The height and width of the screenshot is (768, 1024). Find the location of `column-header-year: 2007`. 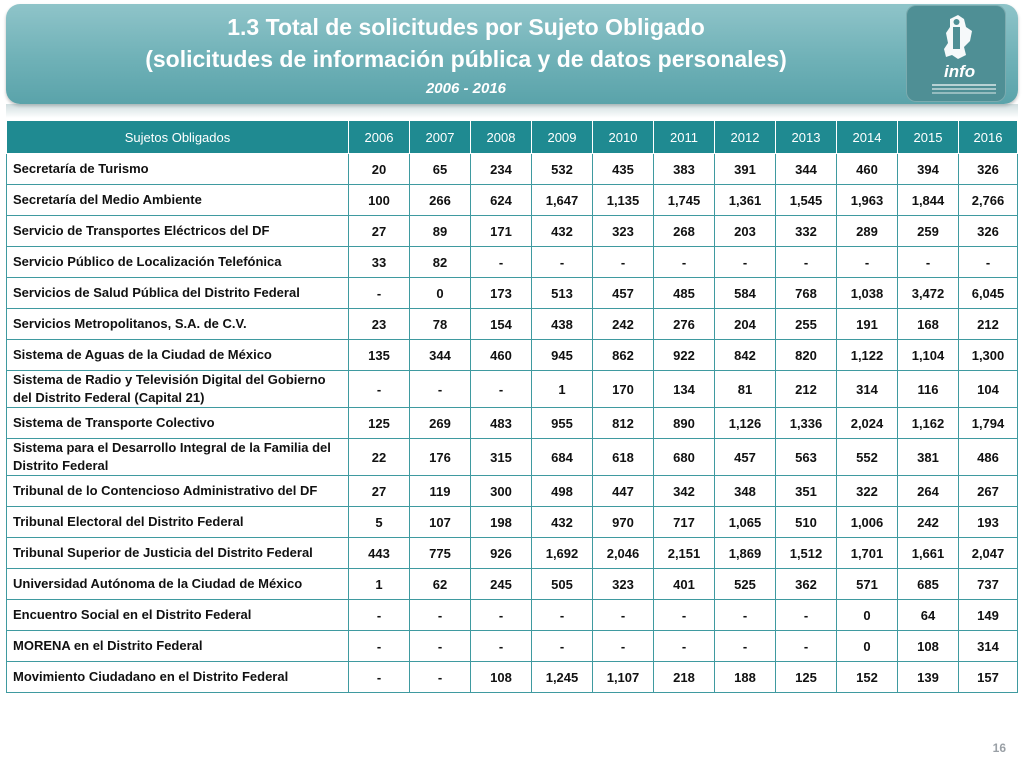

column-header-year: 2007 is located at coordinates (440, 137).